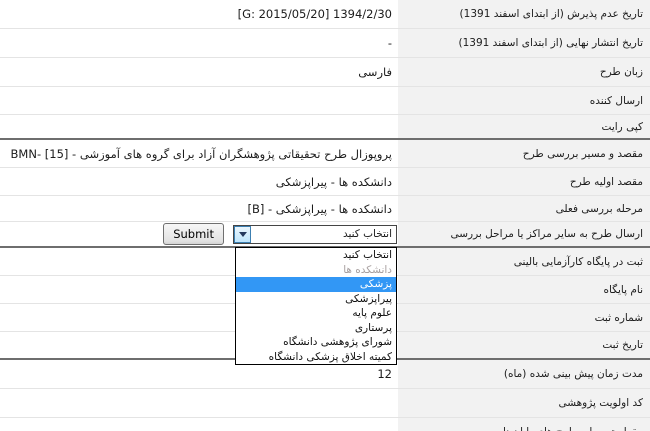 This screenshot has height=431, width=650. Describe the element at coordinates (524, 126) in the screenshot. I see `field-label: کپی رایت` at that location.